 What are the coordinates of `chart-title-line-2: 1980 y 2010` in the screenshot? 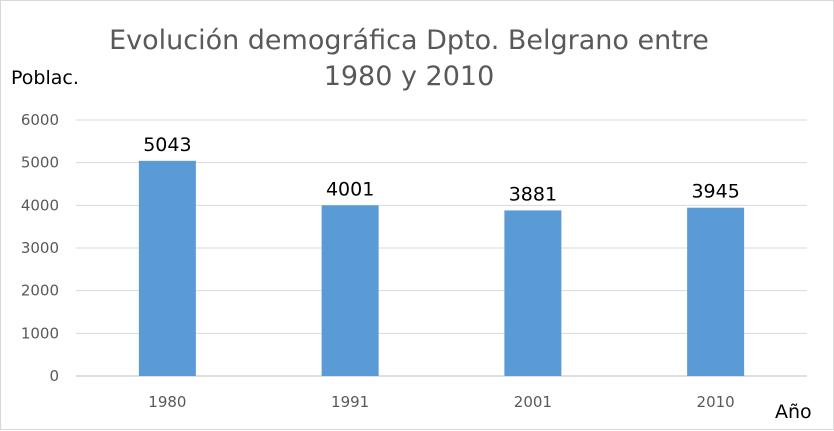 It's located at (409, 76).